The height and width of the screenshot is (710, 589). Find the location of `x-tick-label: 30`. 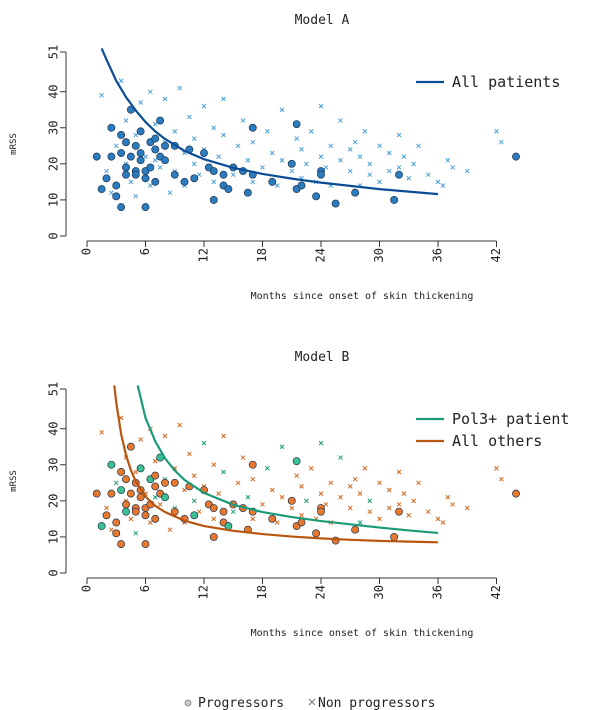

x-tick-label: 30 is located at coordinates (379, 592).